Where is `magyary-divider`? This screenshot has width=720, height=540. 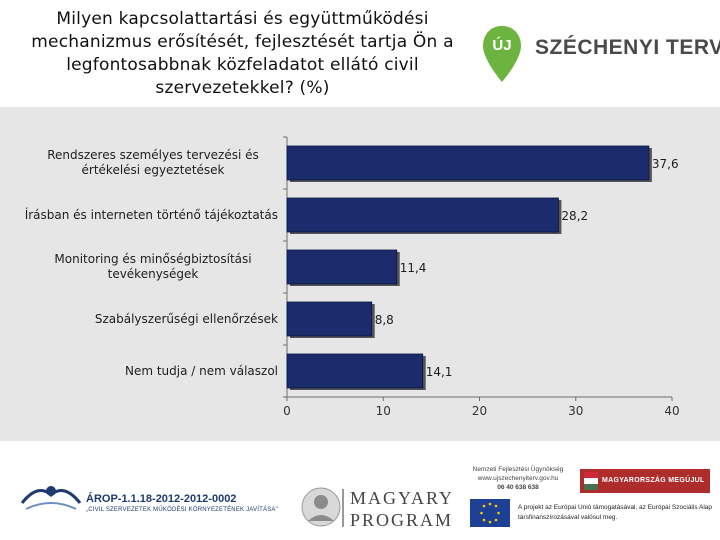
magyary-divider is located at coordinates (343, 508).